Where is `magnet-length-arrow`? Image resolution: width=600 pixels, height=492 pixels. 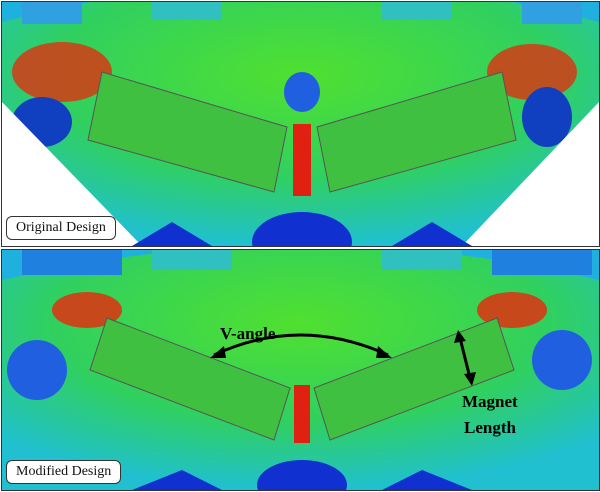
magnet-length-arrow is located at coordinates (465, 358).